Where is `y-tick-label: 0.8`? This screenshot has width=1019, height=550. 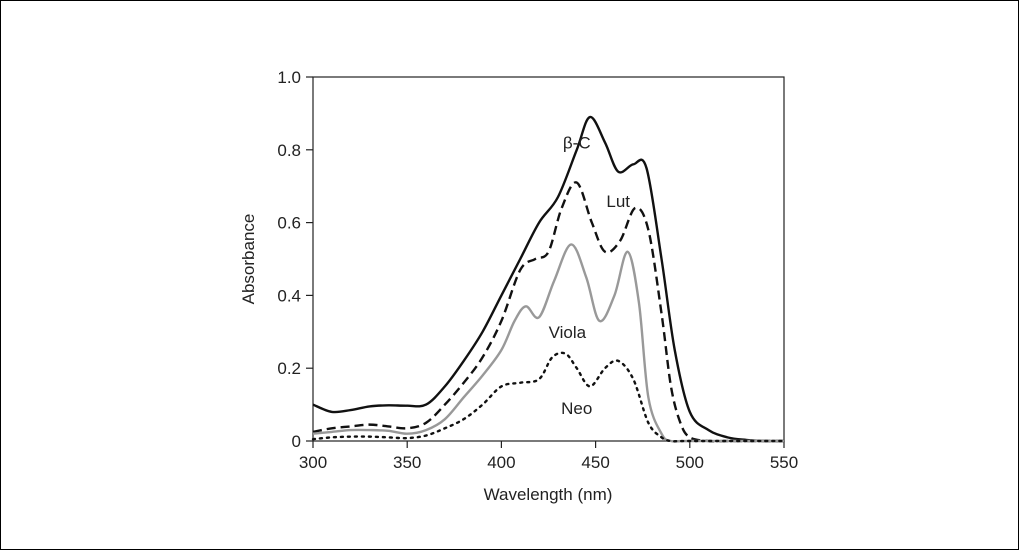
y-tick-label: 0.8 is located at coordinates (289, 150).